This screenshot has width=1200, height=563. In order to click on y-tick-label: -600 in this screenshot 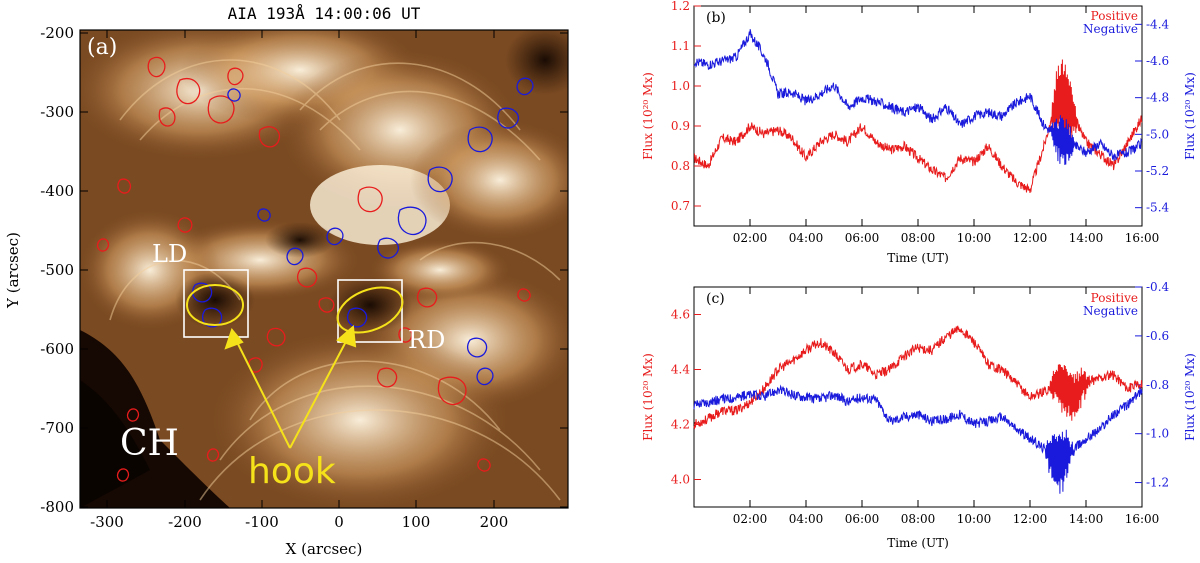, I will do `click(57, 349)`.